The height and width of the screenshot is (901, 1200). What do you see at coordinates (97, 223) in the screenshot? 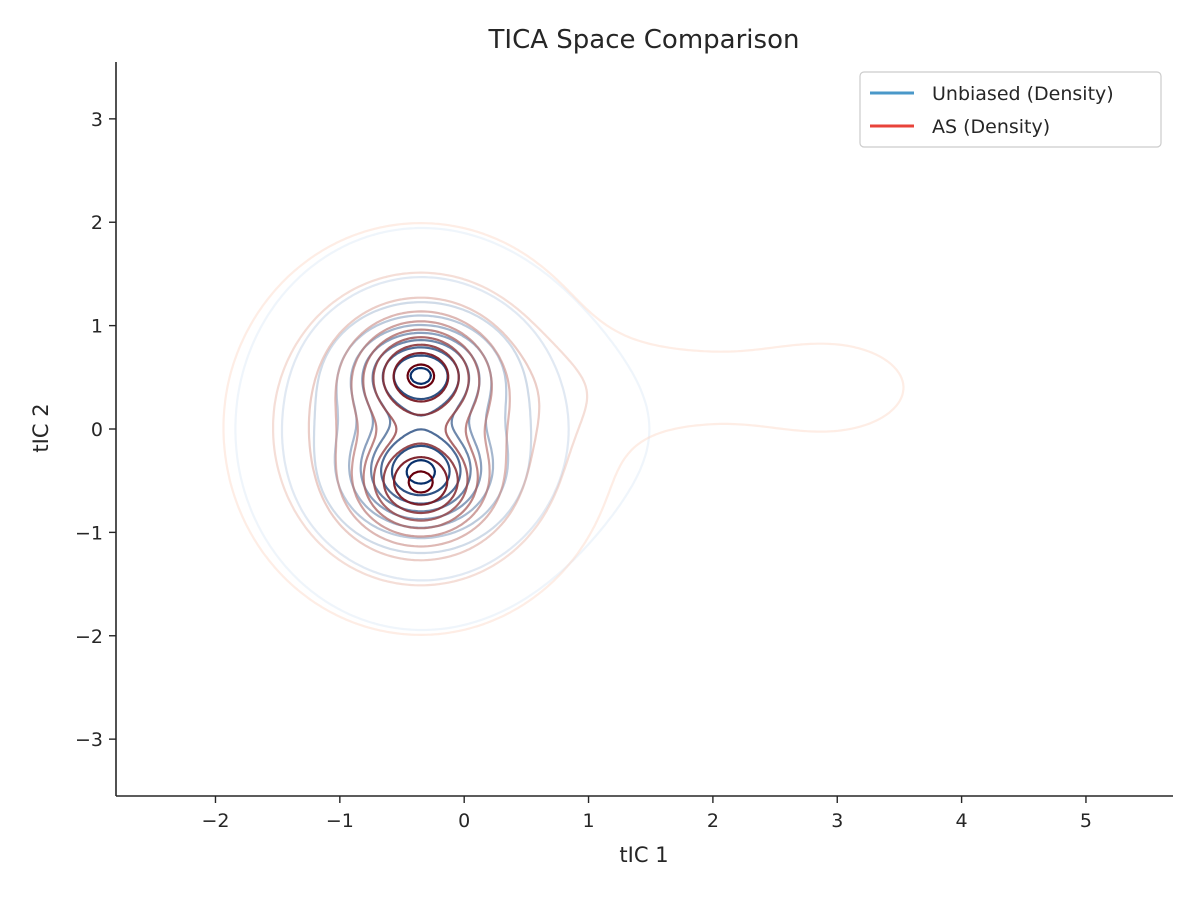
I see `y-tick-label: 2` at bounding box center [97, 223].